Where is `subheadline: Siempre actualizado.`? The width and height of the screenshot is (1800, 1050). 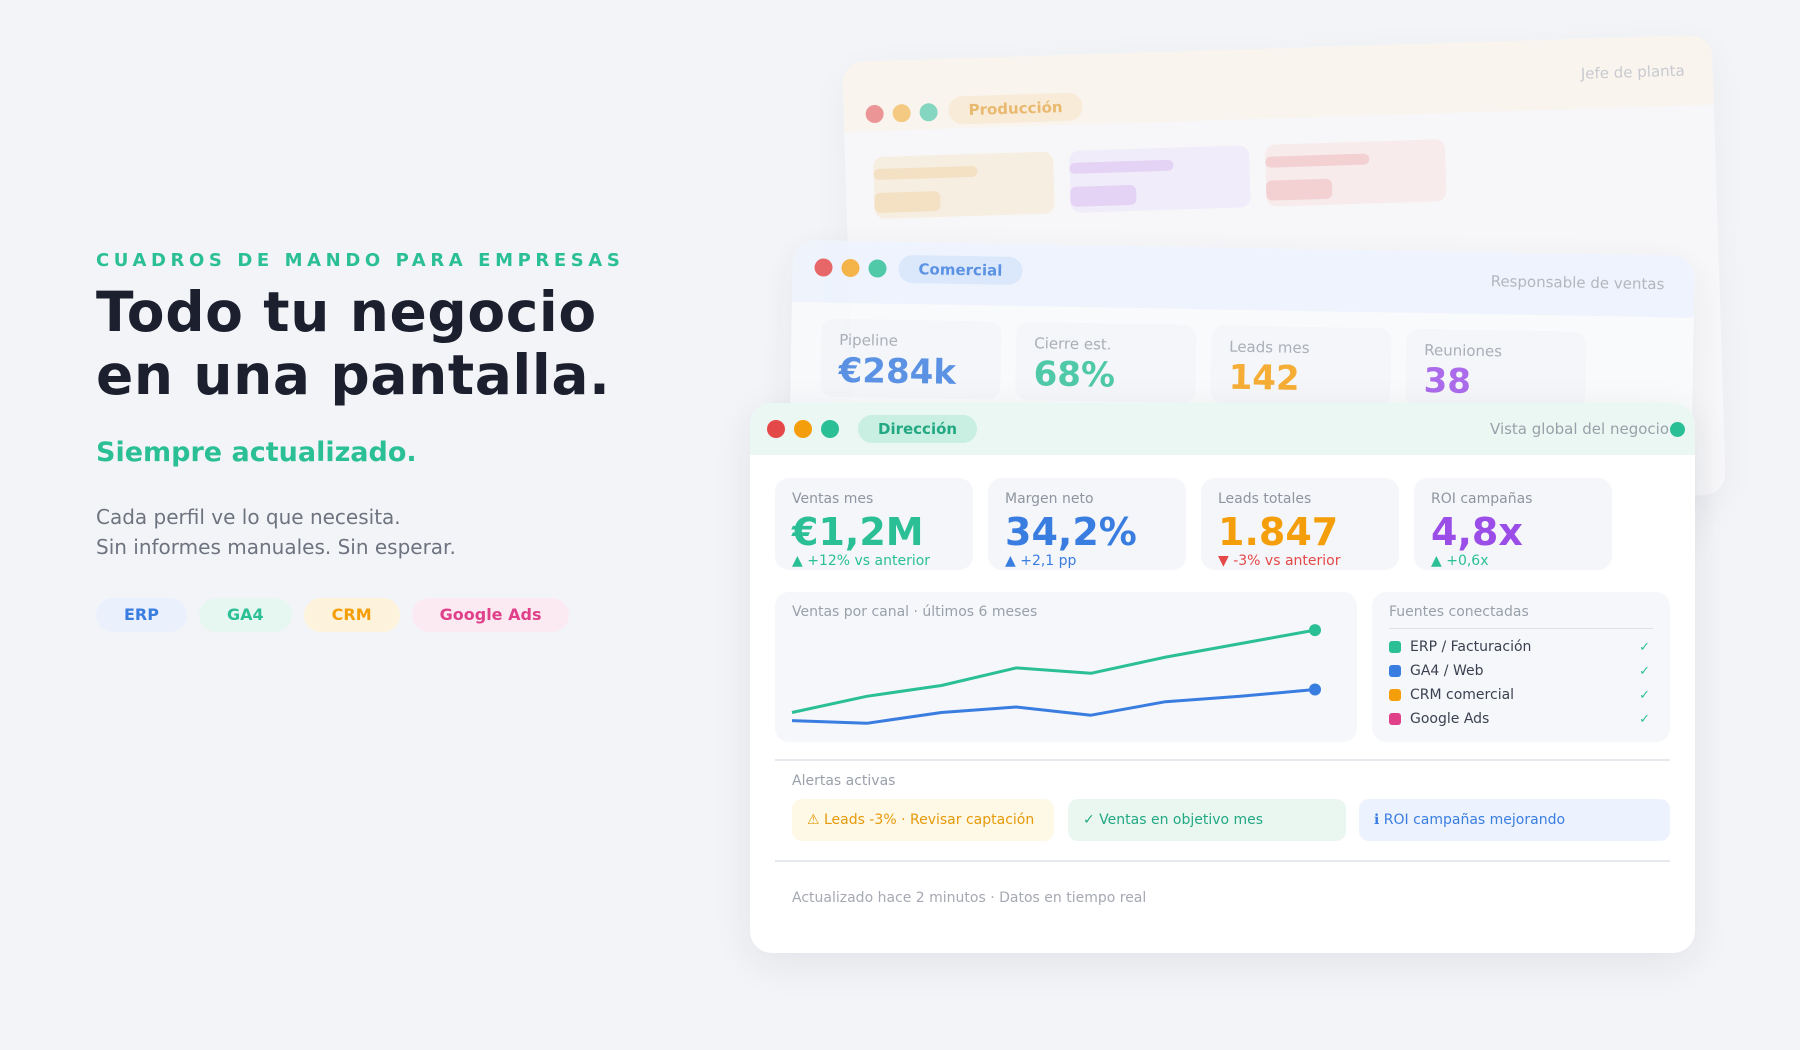 subheadline: Siempre actualizado. is located at coordinates (256, 452).